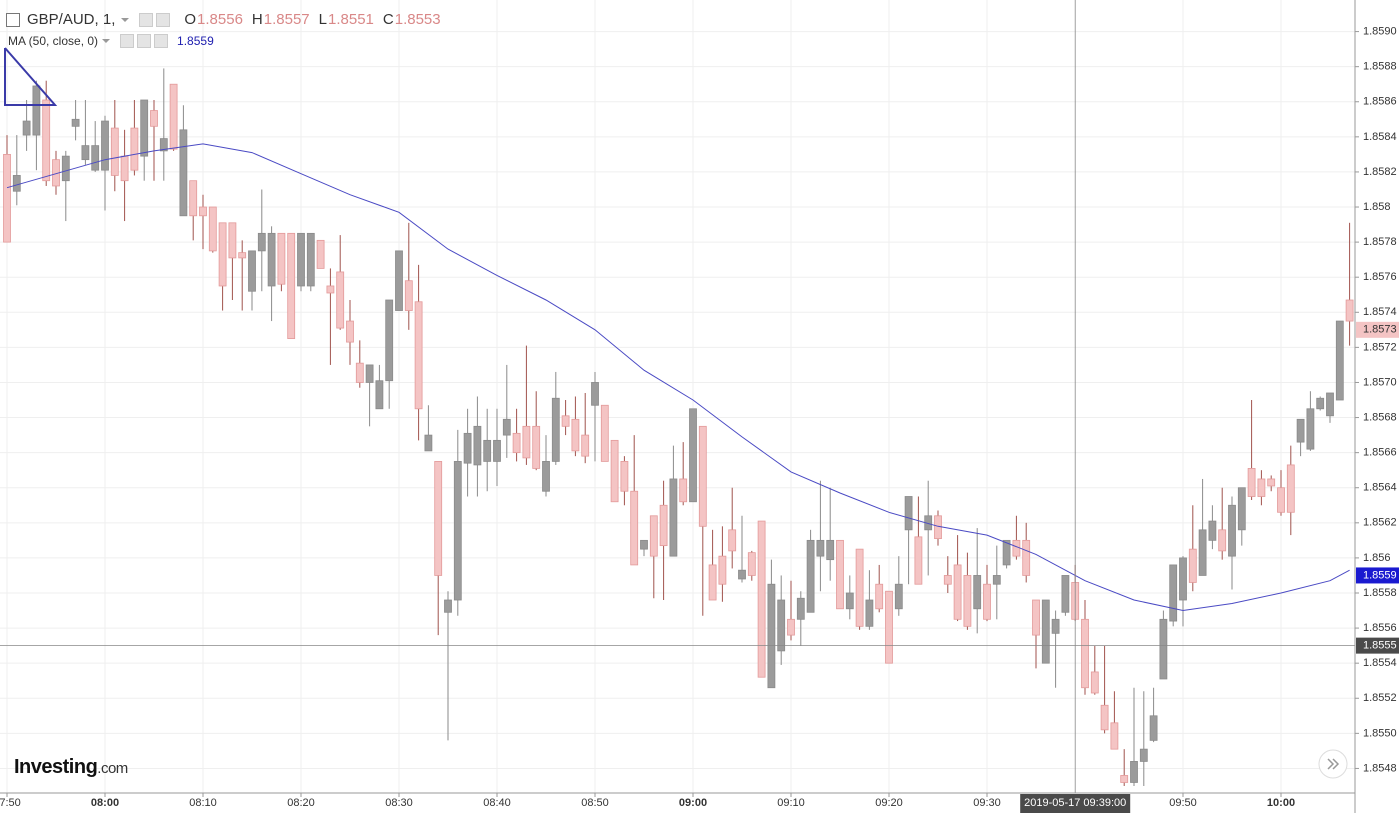 The width and height of the screenshot is (1399, 813). What do you see at coordinates (203, 803) in the screenshot?
I see `x-tick-label: 08:10` at bounding box center [203, 803].